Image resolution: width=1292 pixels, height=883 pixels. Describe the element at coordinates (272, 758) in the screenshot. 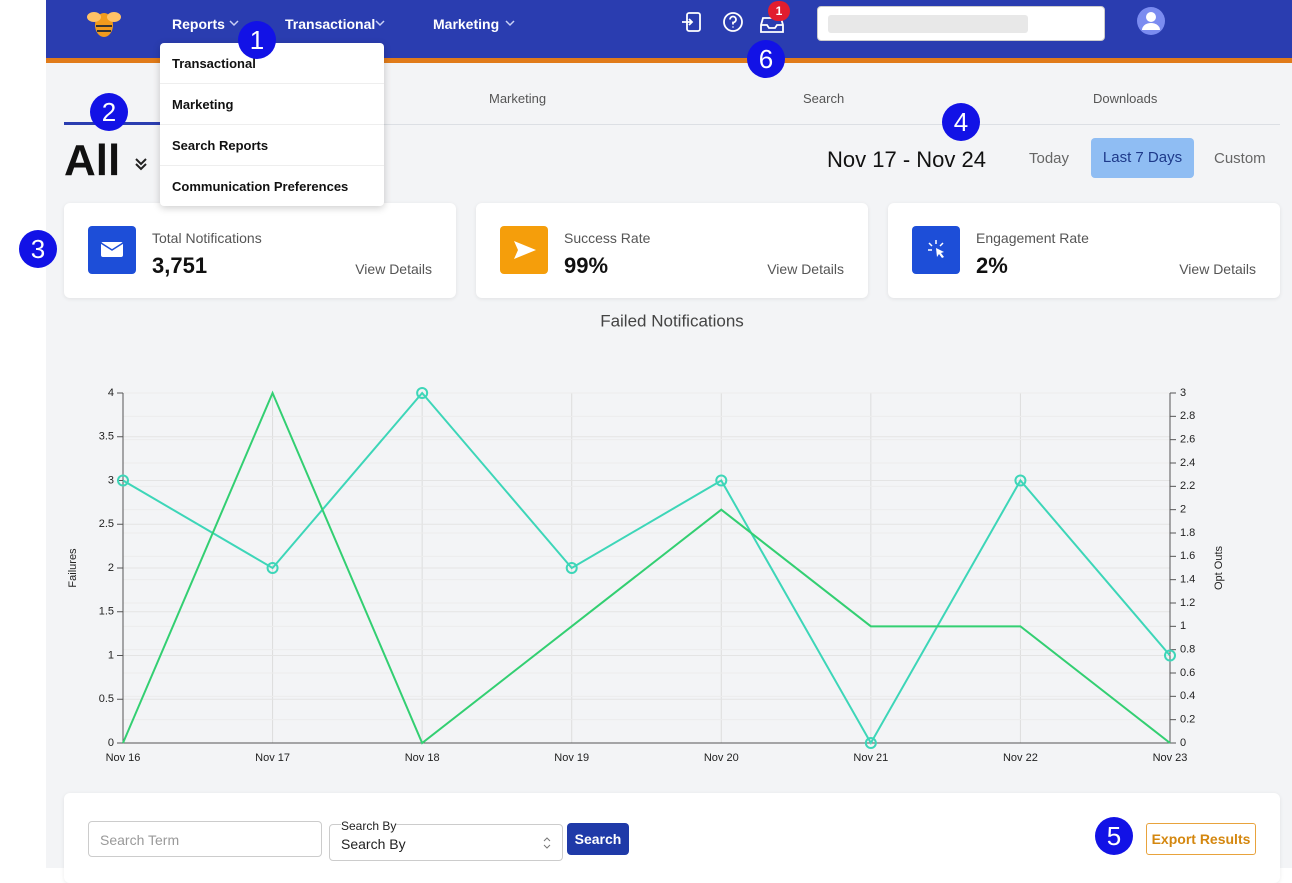

I see `x-tick-label: Nov 17` at that location.